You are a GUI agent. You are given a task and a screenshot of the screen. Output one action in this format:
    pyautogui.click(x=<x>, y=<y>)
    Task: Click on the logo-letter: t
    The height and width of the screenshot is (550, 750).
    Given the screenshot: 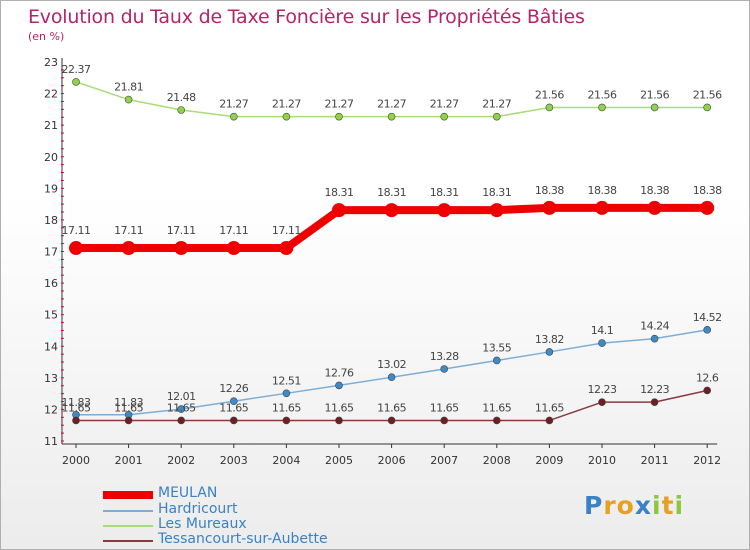 What is the action you would take?
    pyautogui.click(x=668, y=505)
    